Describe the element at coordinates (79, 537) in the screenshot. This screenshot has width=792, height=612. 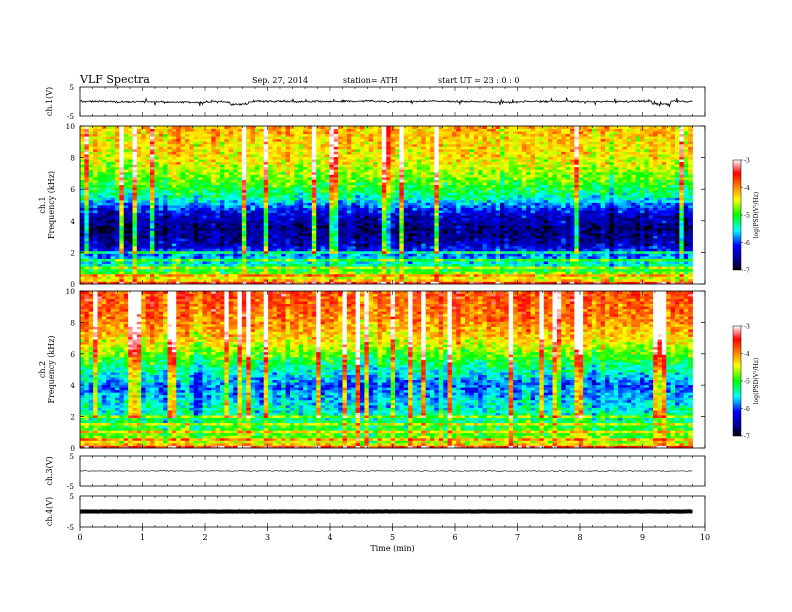
I see `x-tick-label: 0` at that location.